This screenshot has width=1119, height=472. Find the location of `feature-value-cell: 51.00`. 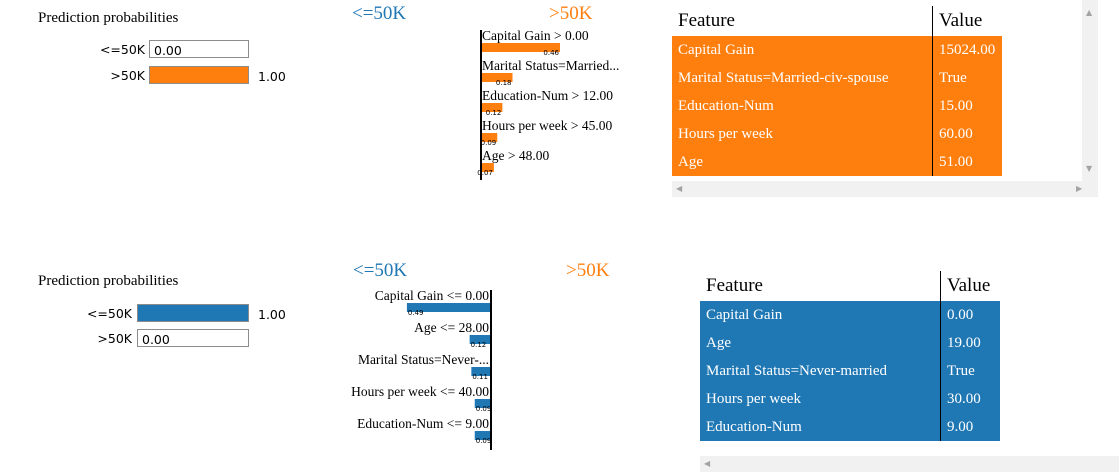

feature-value-cell: 51.00 is located at coordinates (967, 162).